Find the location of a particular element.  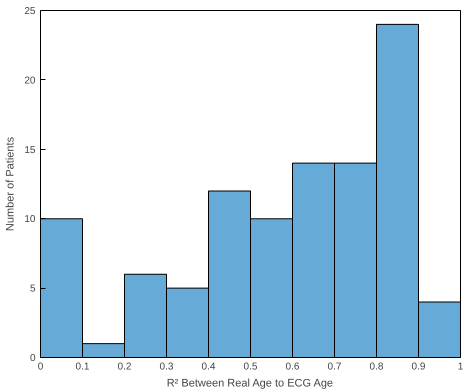

x-tick-label: 0 is located at coordinates (41, 367).